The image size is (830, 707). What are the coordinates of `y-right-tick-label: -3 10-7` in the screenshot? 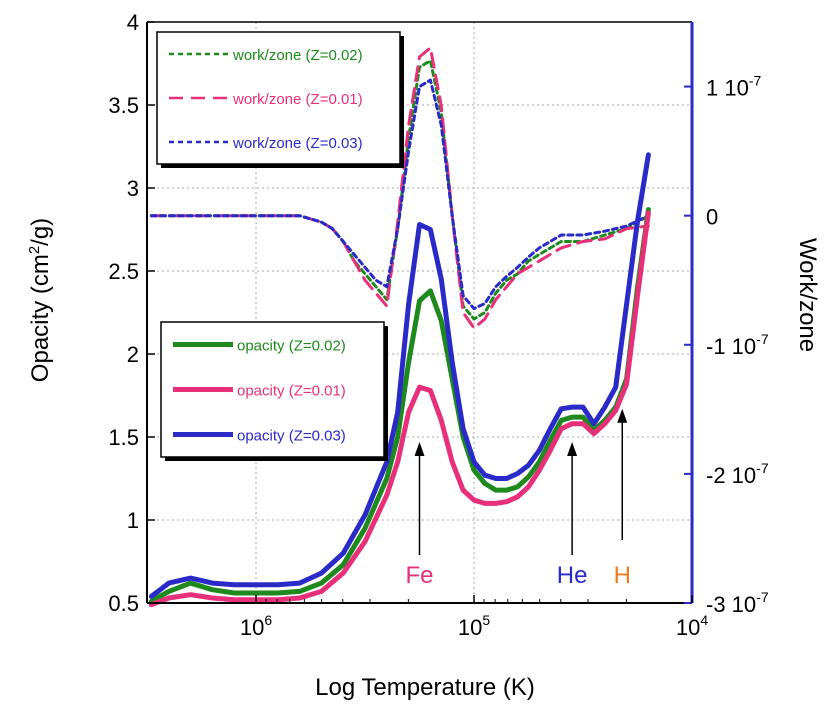 It's located at (737, 603).